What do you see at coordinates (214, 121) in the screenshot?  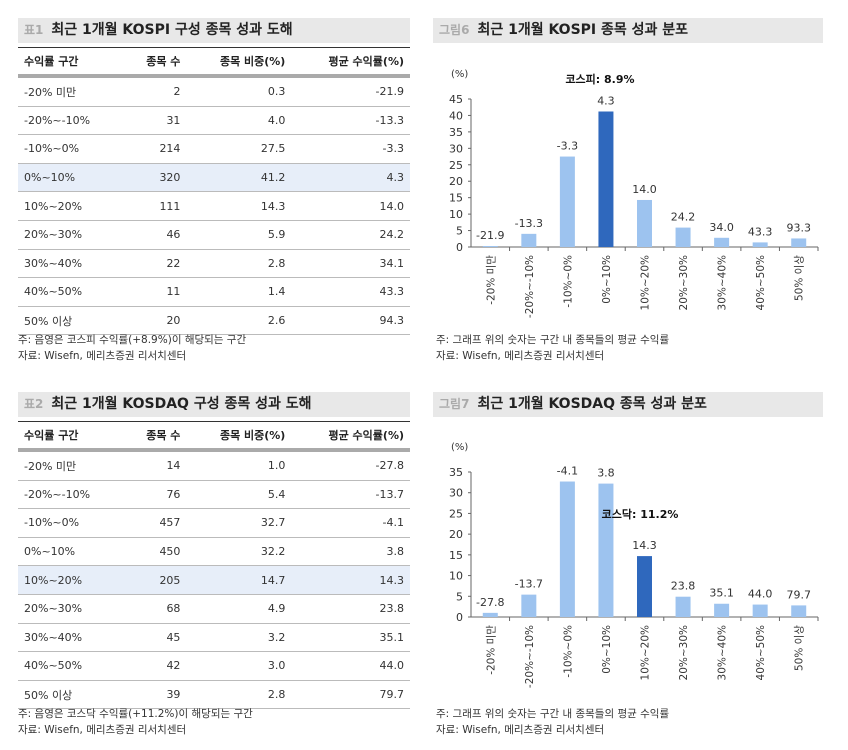 I see `table-row: -20%~-10% 31 4.0 -13.3` at bounding box center [214, 121].